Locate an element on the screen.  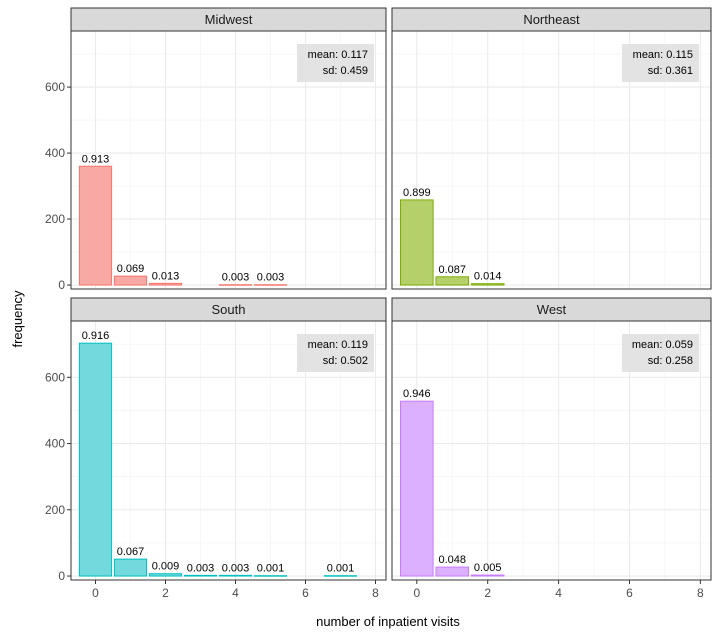
facet-title: Northeast is located at coordinates (551, 19).